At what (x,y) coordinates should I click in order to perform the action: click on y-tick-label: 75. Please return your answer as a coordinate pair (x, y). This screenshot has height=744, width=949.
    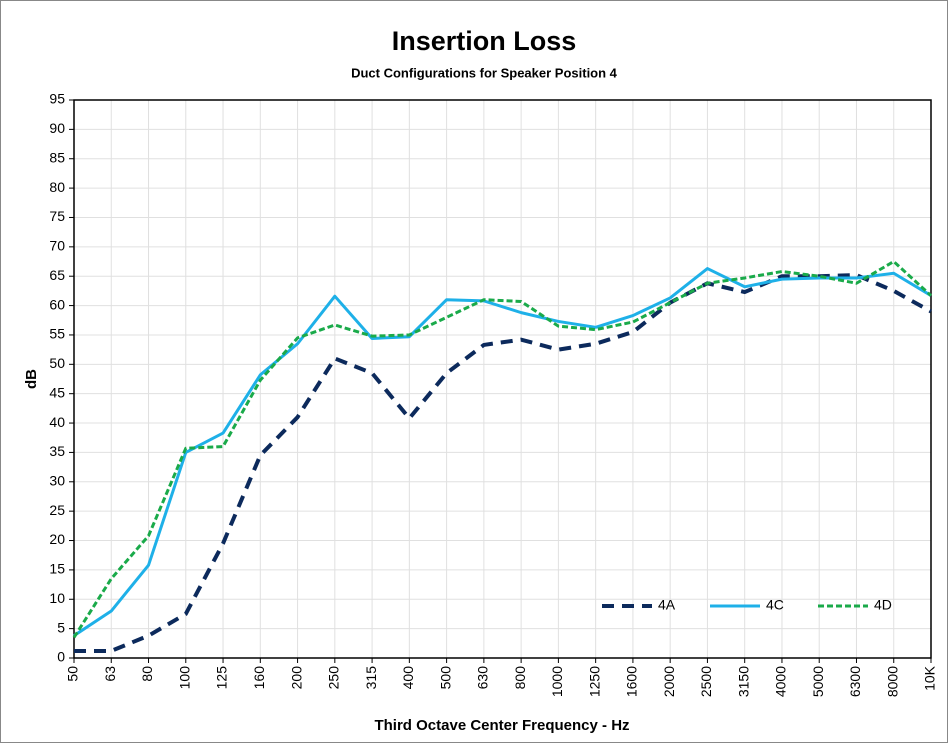
    Looking at the image, I should click on (57, 216).